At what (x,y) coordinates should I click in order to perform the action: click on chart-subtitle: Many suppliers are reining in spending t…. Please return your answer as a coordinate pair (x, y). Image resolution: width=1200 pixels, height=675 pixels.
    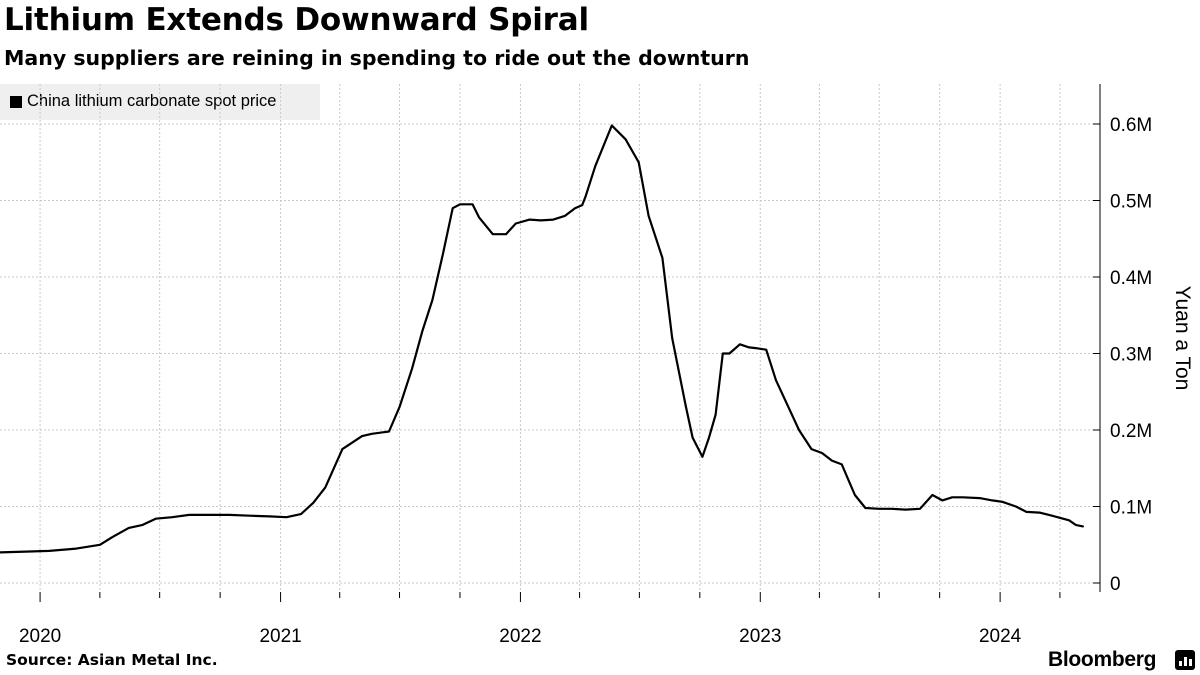
    Looking at the image, I should click on (377, 58).